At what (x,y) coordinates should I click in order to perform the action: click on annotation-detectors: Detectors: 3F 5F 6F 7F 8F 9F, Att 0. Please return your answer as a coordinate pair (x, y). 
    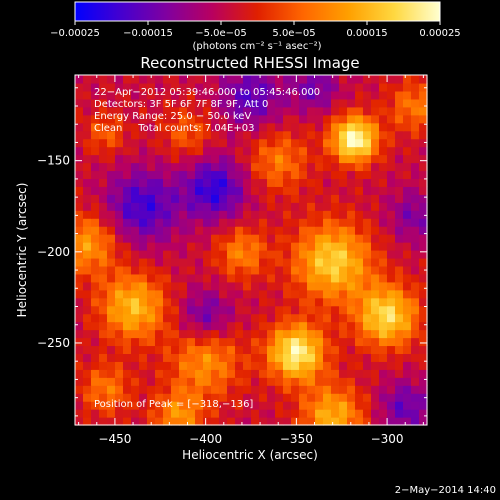
    Looking at the image, I should click on (181, 104).